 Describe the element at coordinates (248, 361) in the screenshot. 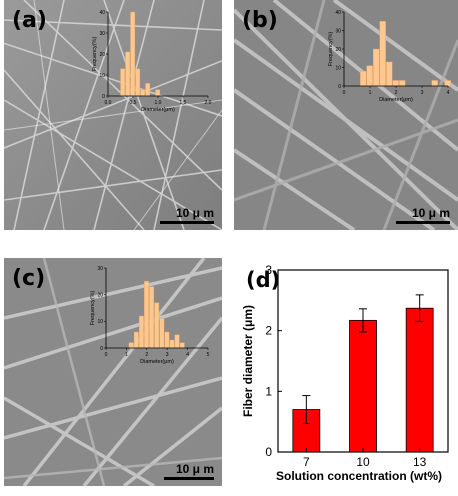

I see `y-axis-label: Fiber diameter (μm)` at that location.